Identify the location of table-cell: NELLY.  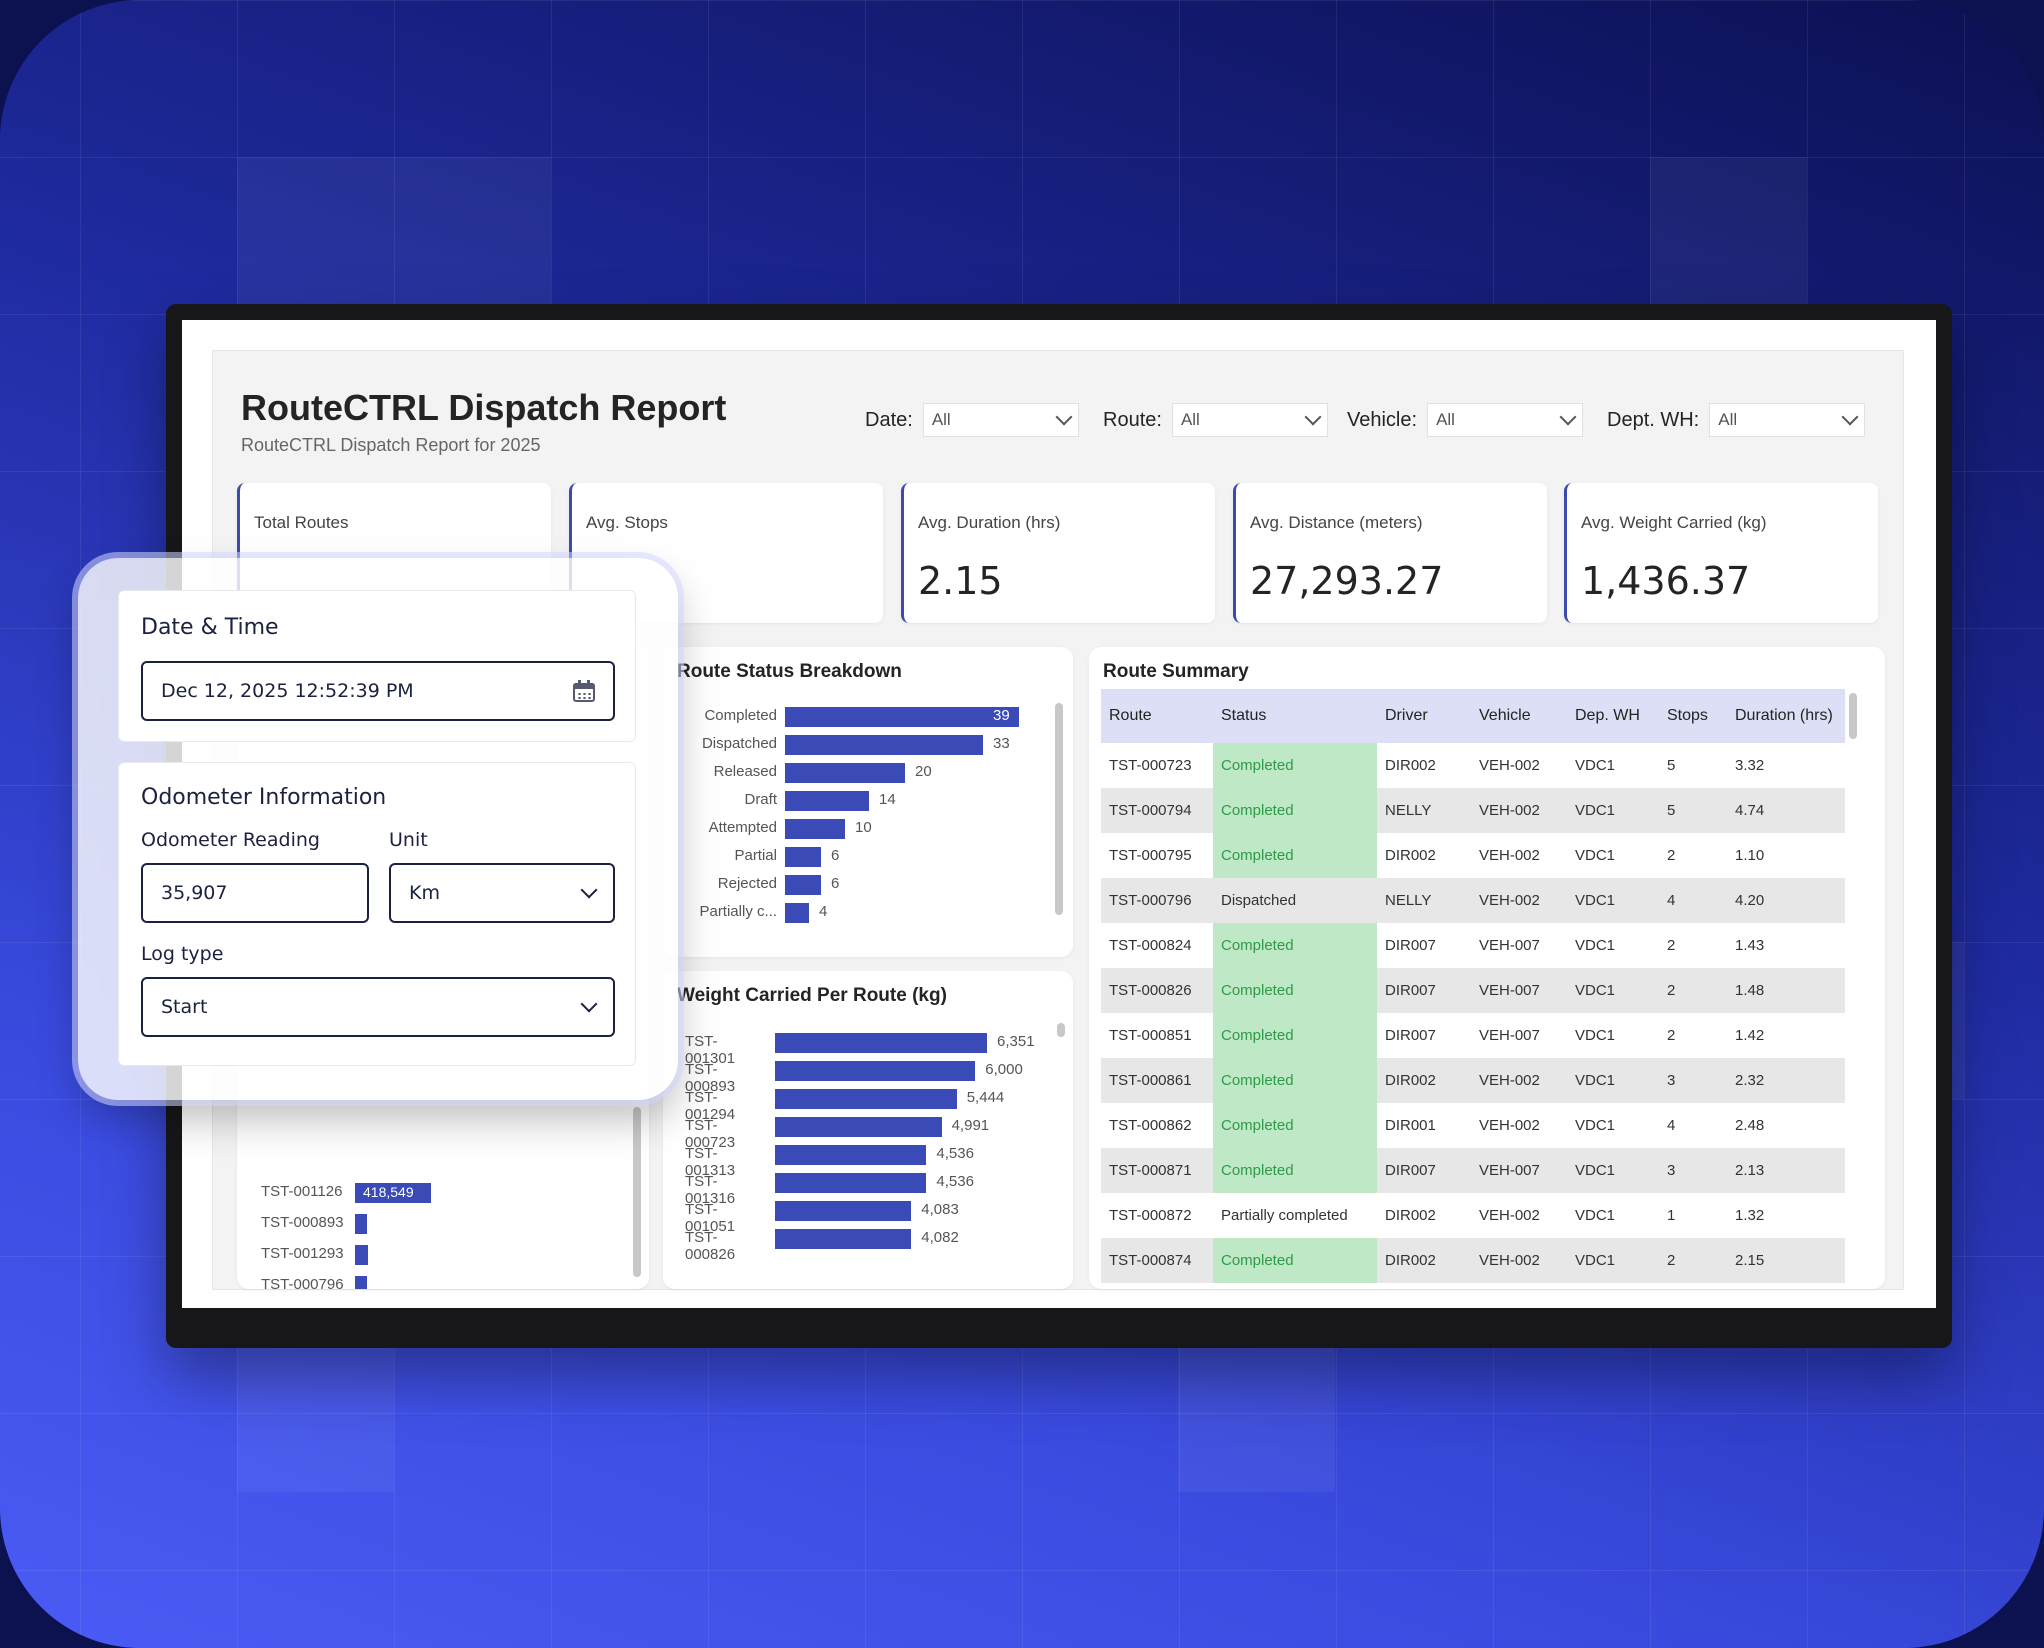
(1424, 810).